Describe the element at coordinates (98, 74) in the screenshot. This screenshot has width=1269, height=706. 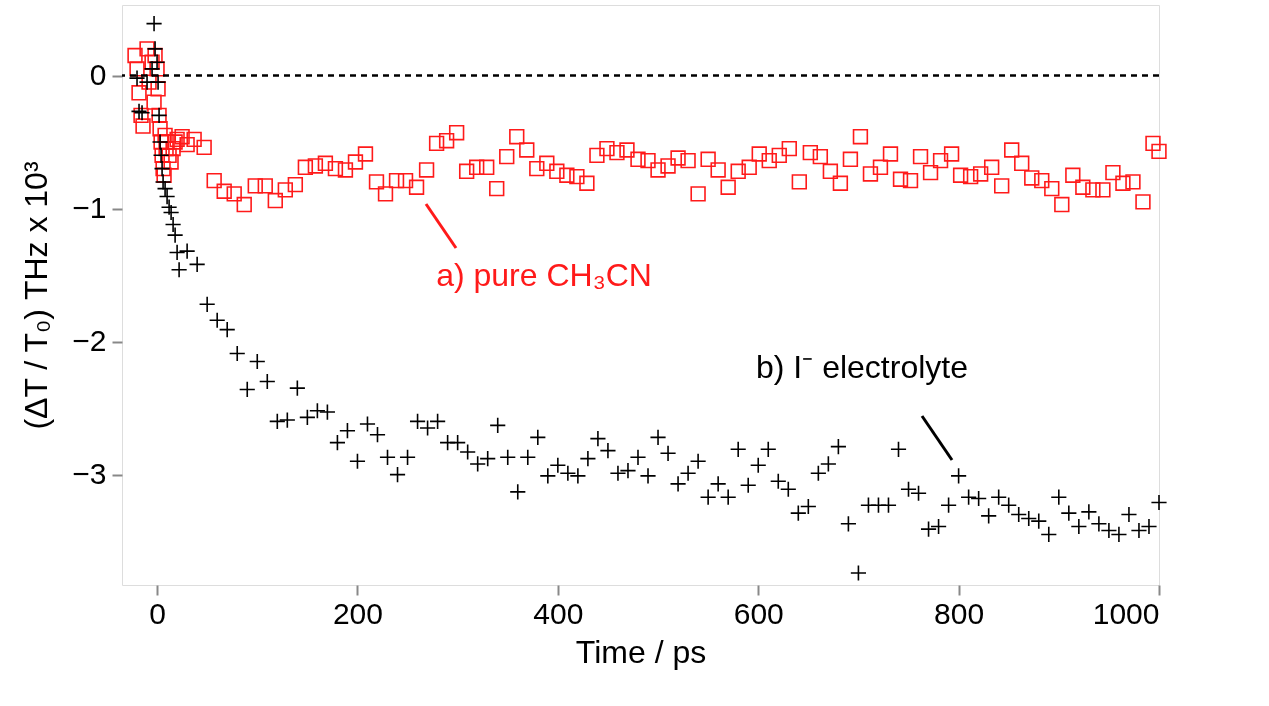
I see `y-tick-label: 0` at that location.